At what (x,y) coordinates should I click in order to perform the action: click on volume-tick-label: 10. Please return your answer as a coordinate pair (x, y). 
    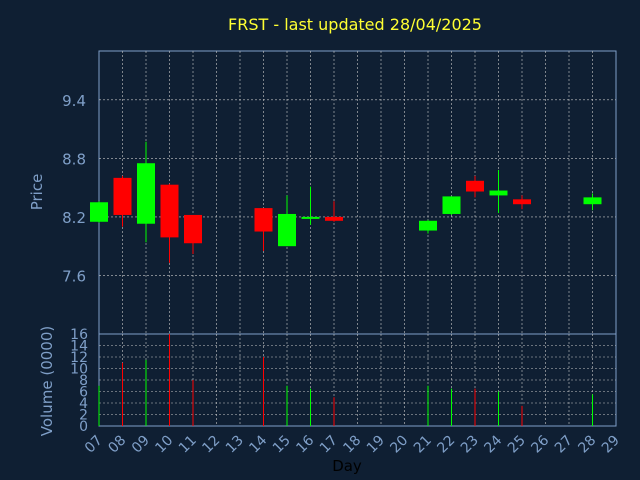
    Looking at the image, I should click on (79, 370).